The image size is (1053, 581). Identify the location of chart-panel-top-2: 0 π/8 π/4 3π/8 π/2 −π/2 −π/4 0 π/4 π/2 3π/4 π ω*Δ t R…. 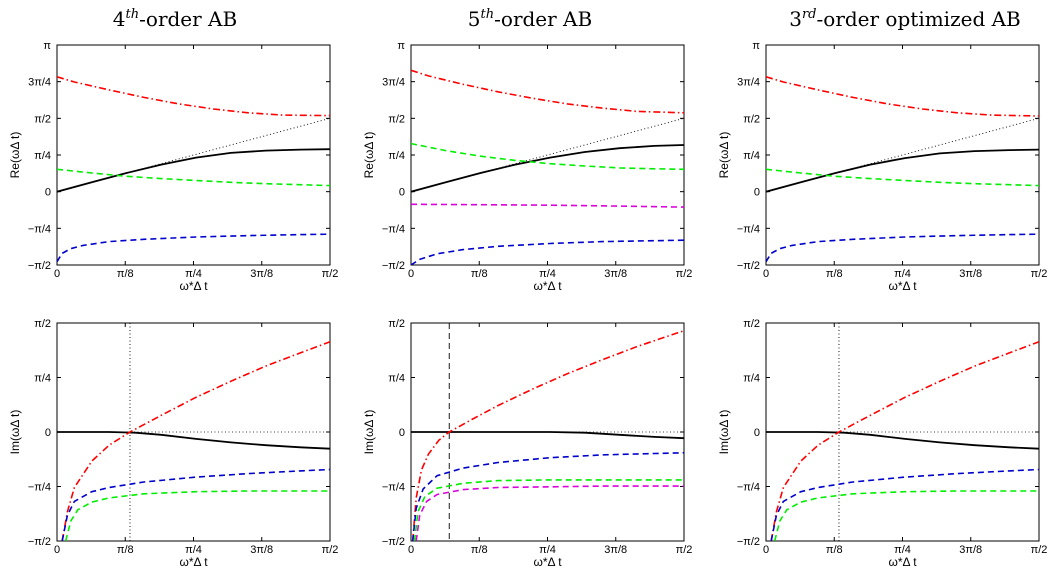
(882, 166).